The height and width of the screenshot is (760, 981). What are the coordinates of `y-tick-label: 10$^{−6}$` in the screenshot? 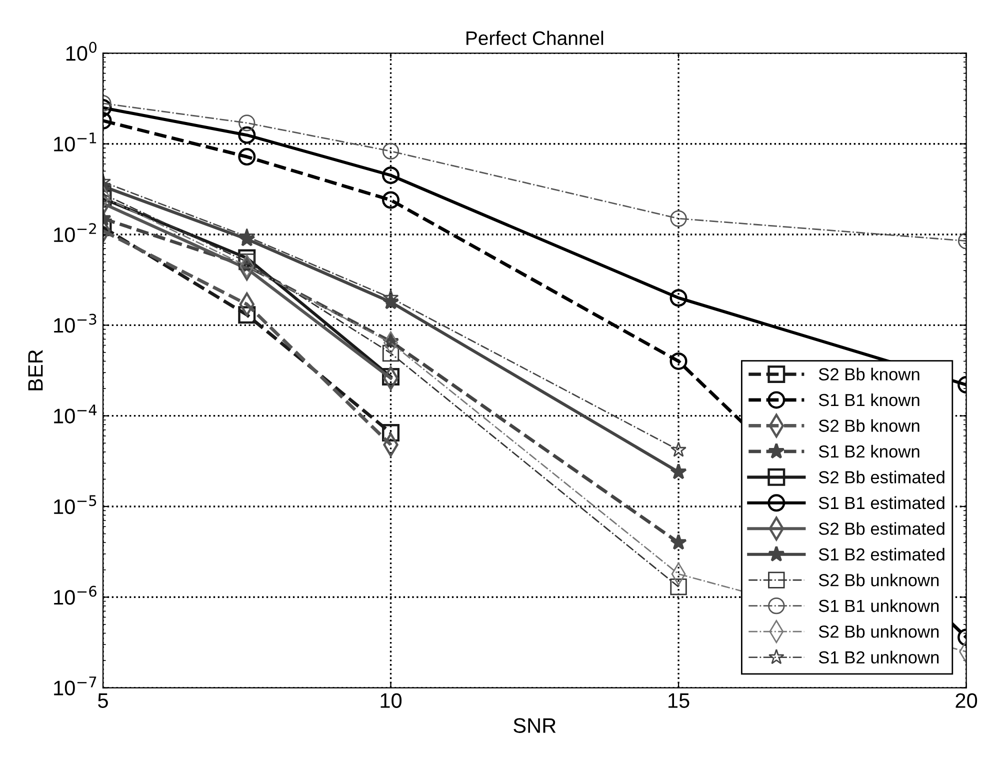 It's located at (75, 595).